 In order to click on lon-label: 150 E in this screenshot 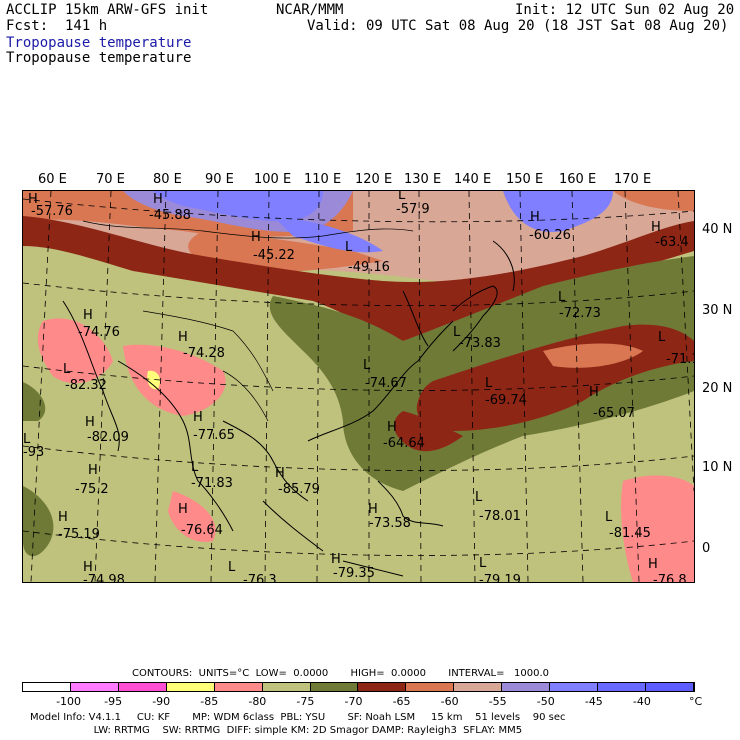, I will do `click(525, 179)`.